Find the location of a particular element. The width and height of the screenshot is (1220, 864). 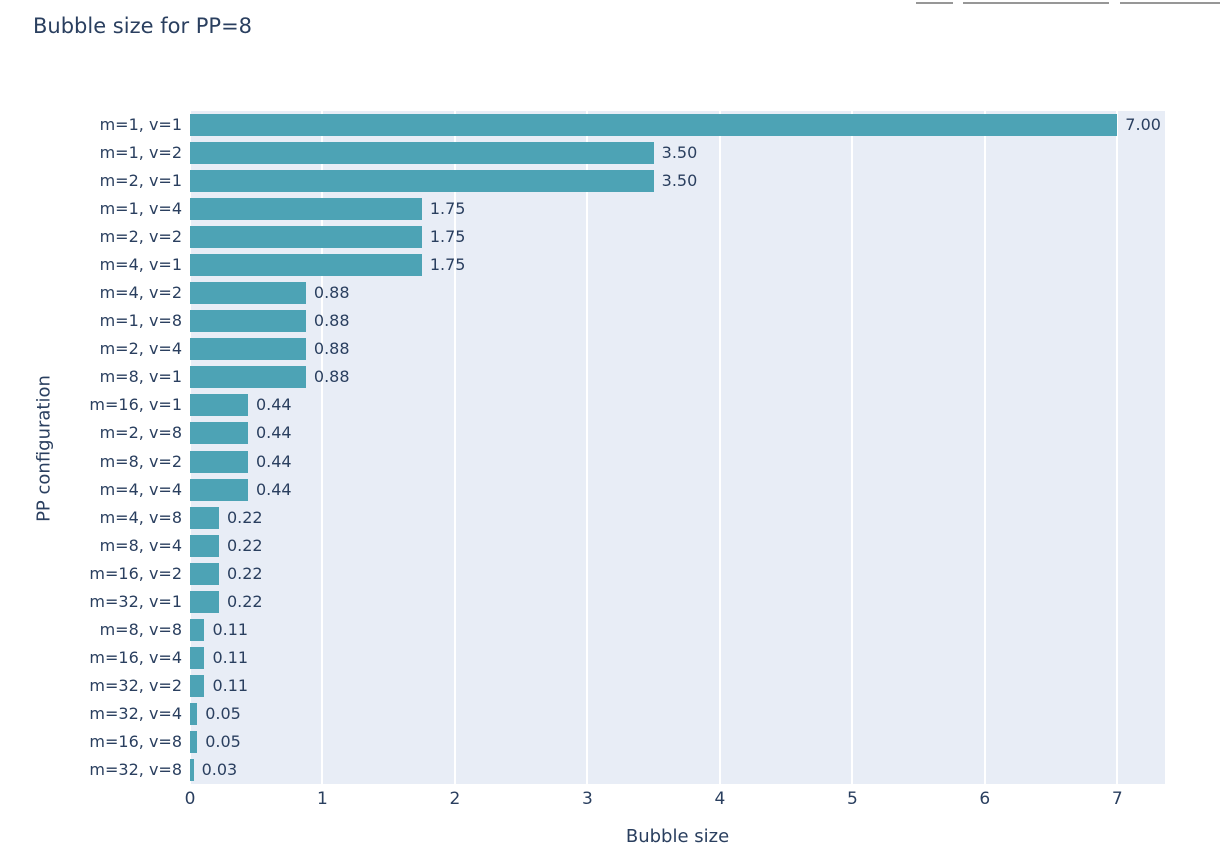

y-tick-label: m=8, v=1 is located at coordinates (140, 377).